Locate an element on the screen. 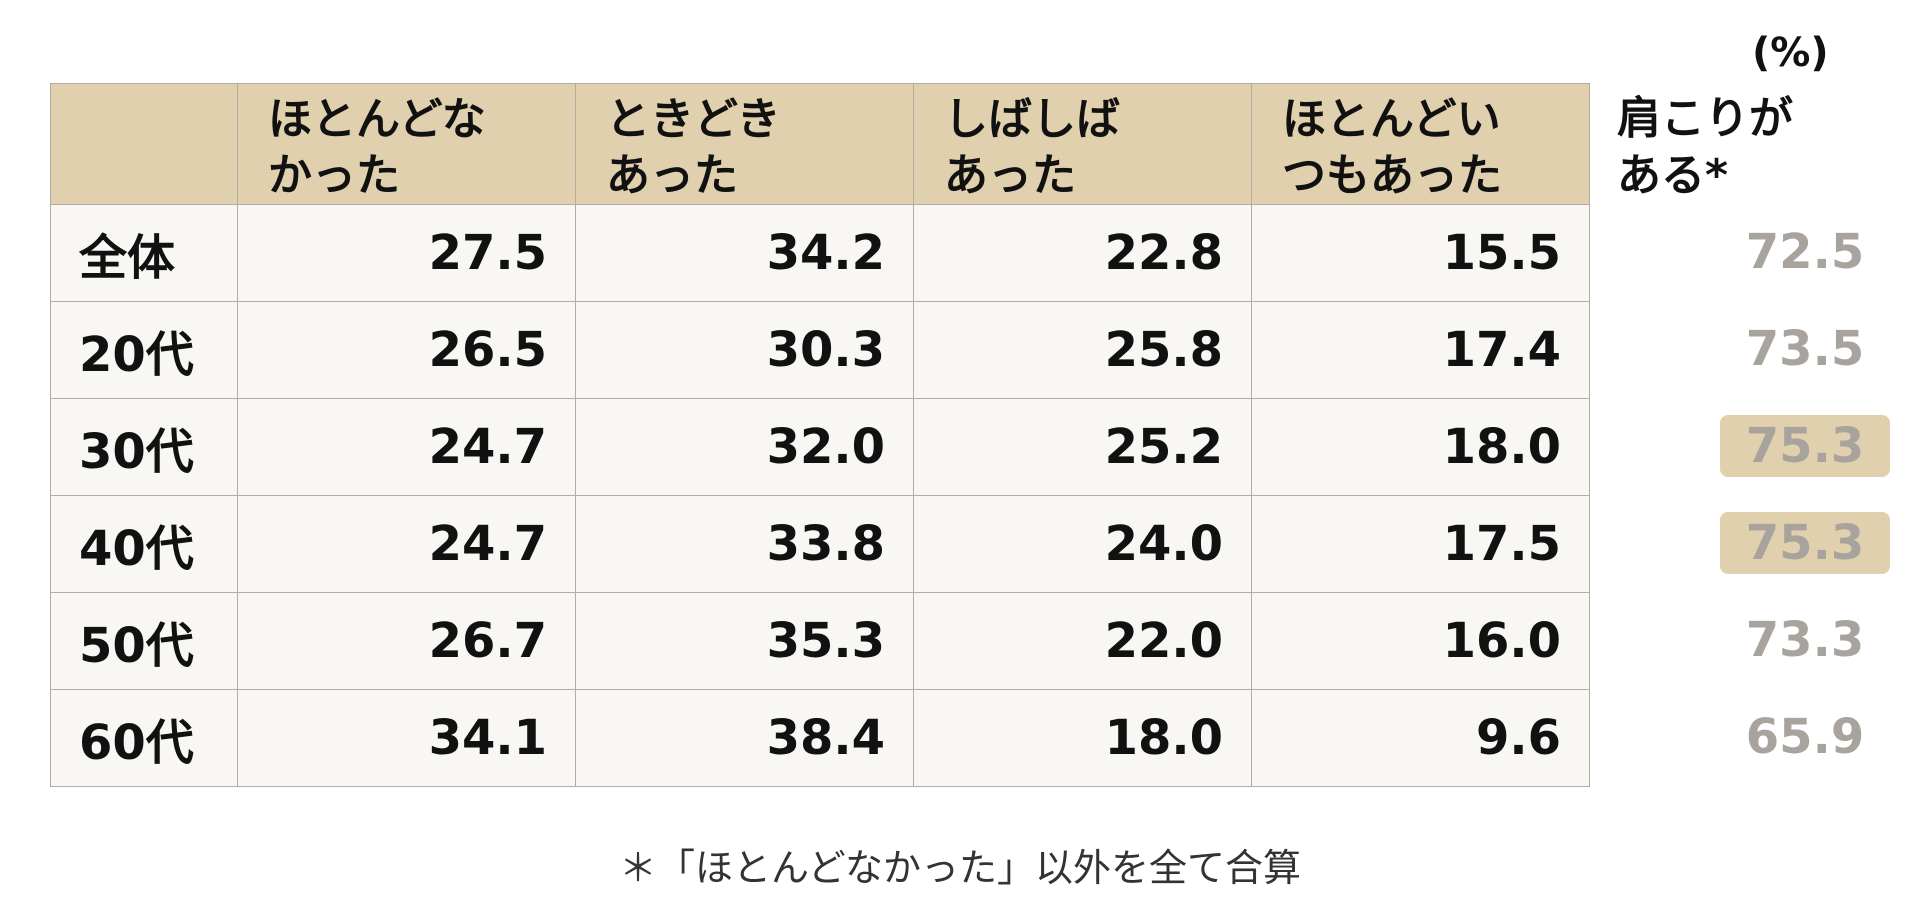 The image size is (1920, 913). data-cell: 33.8 is located at coordinates (744, 544).